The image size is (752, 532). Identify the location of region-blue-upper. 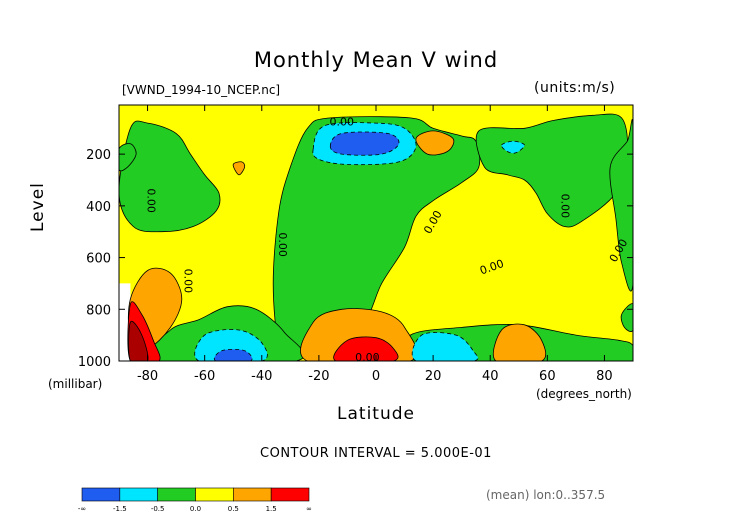
(364, 143).